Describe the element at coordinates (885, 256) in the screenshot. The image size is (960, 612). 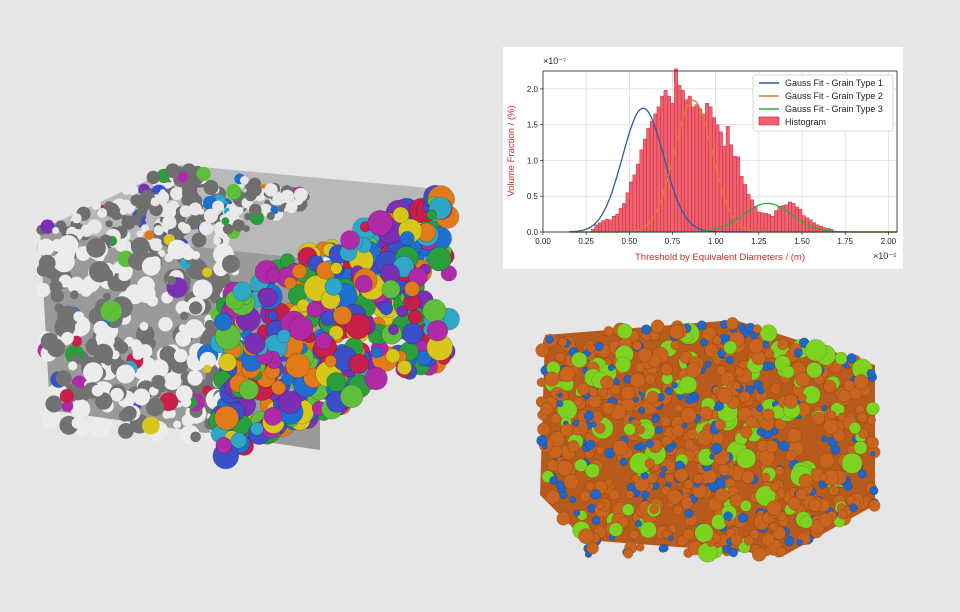
I see `x-multiplier: ×10⁻⁵` at that location.